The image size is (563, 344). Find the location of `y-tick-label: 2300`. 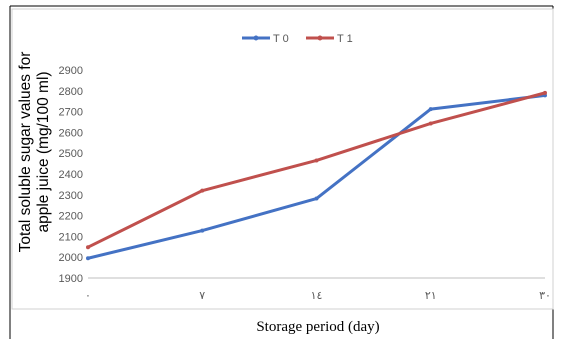

y-tick-label: 2300 is located at coordinates (71, 196).